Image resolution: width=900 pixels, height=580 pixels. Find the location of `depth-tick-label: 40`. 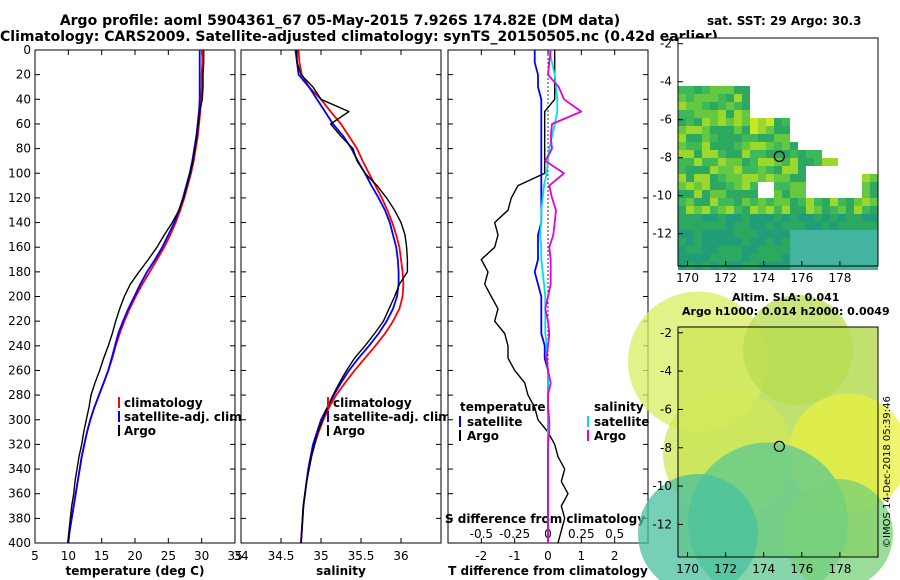

depth-tick-label: 40 is located at coordinates (23, 99).